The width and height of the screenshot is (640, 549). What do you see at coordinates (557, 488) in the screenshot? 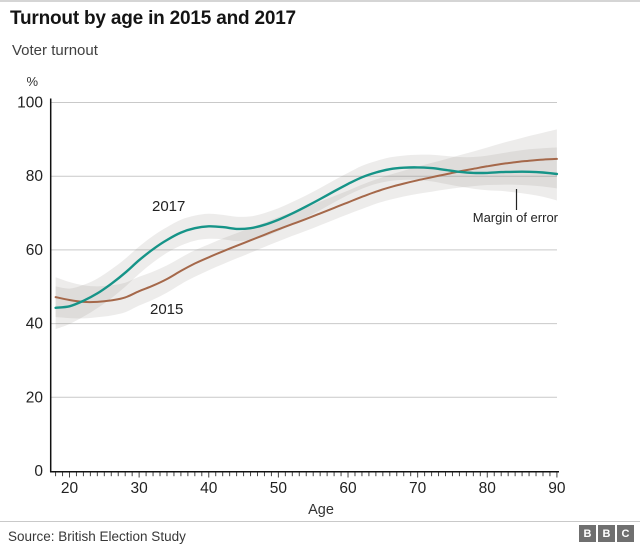
I see `x-tick-label: 90` at bounding box center [557, 488].